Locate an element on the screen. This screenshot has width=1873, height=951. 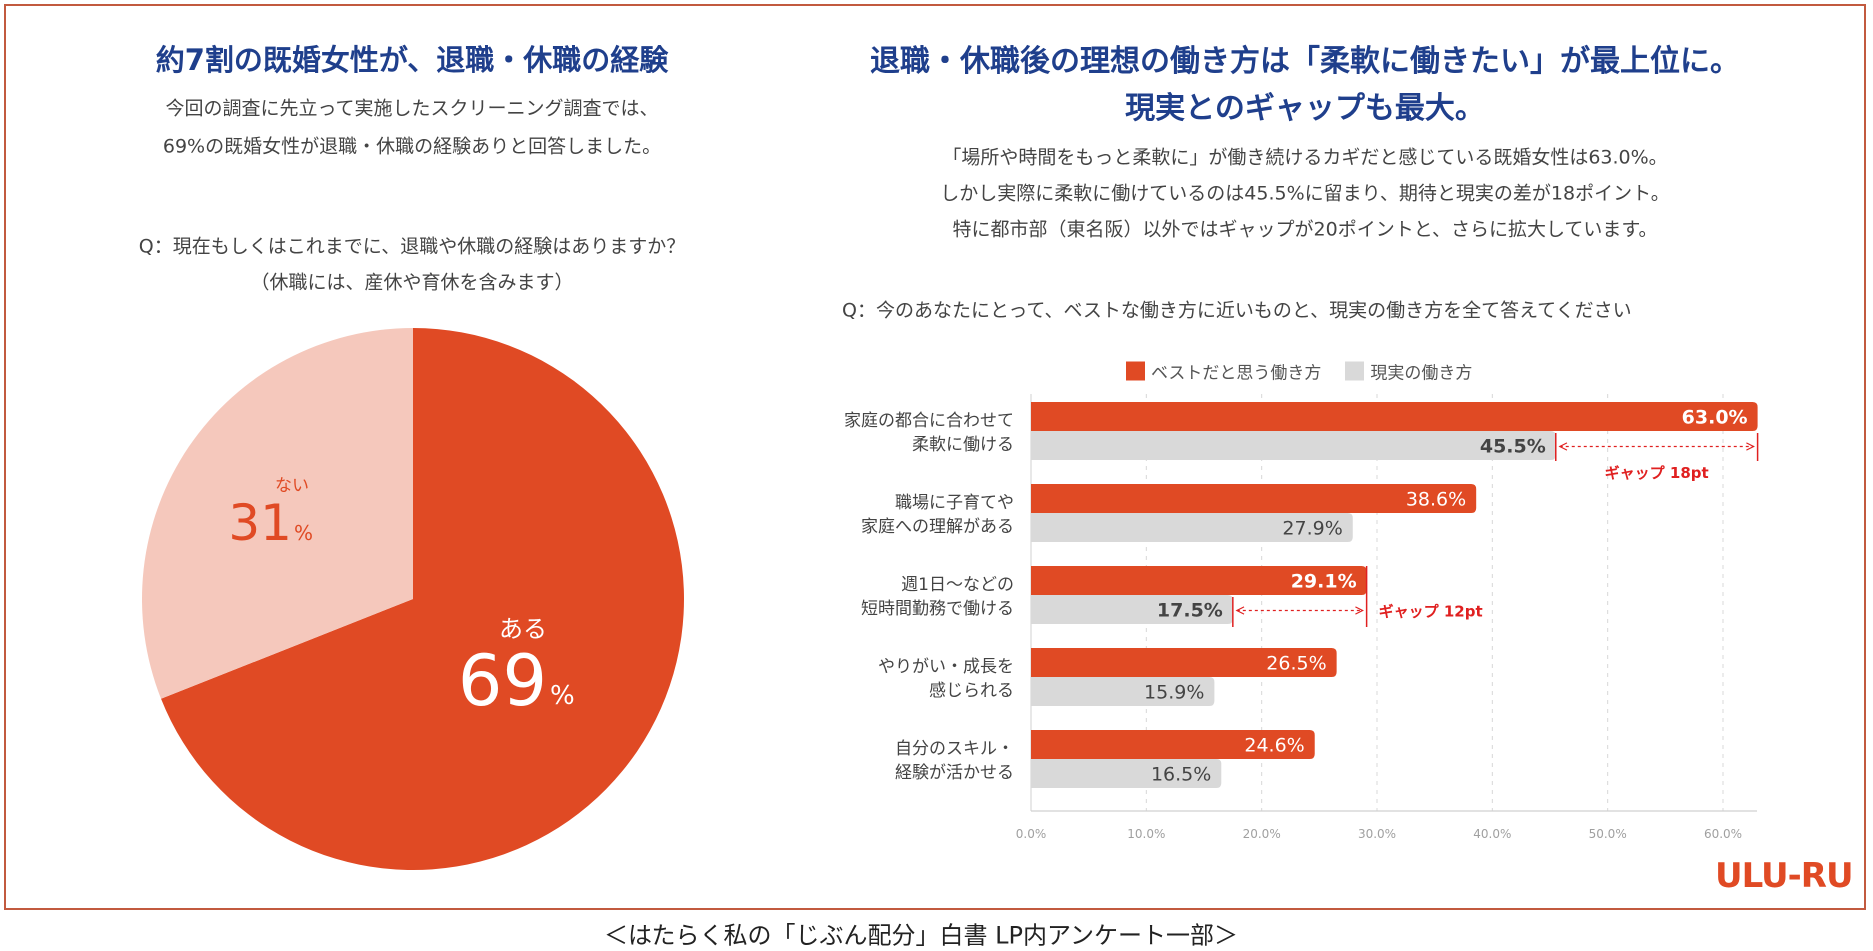
gap-label: ギャップ 18pt is located at coordinates (1657, 473).